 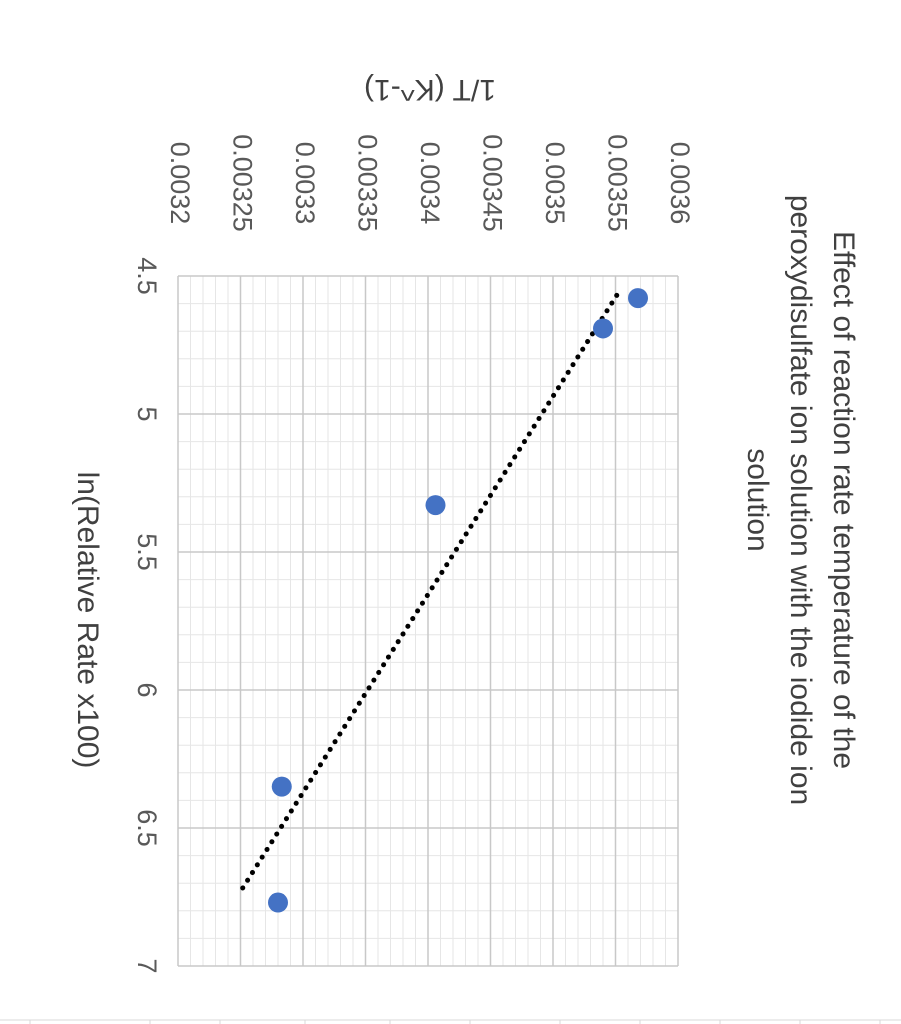 I want to click on x-tick-label: 6, so click(x=147, y=689).